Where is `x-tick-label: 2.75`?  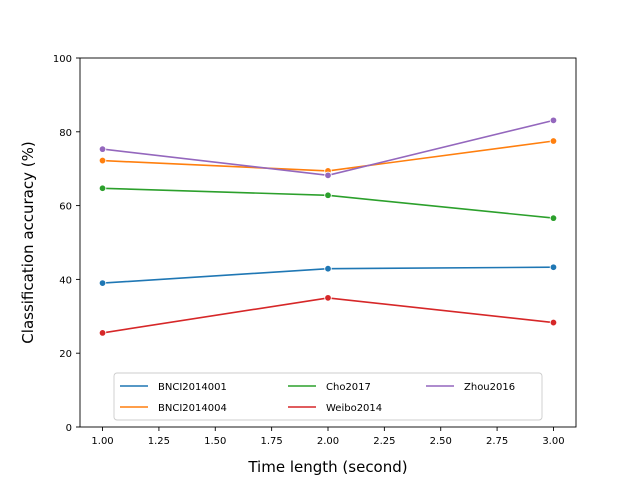 x-tick-label: 2.75 is located at coordinates (497, 441).